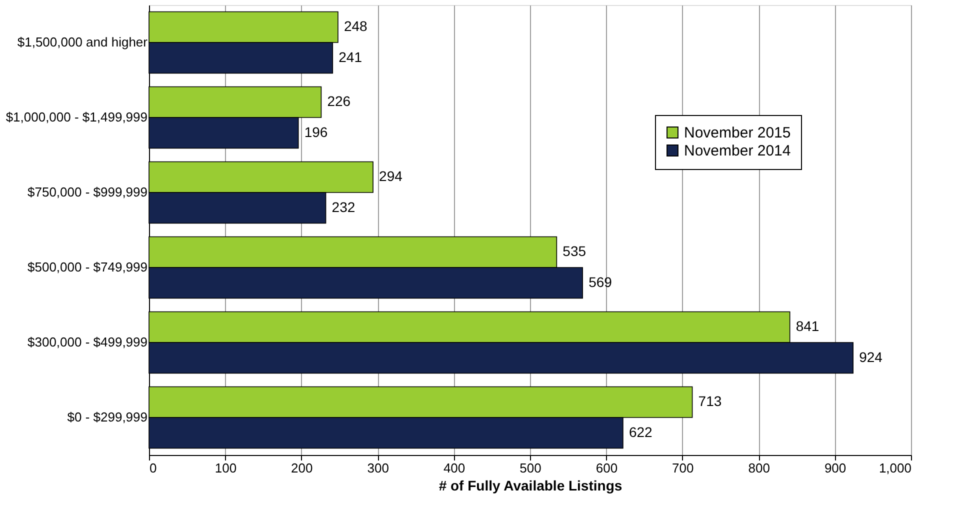 This screenshot has height=510, width=974. What do you see at coordinates (82, 42) in the screenshot?
I see `y-tick-label: $1,500,000 and higher` at bounding box center [82, 42].